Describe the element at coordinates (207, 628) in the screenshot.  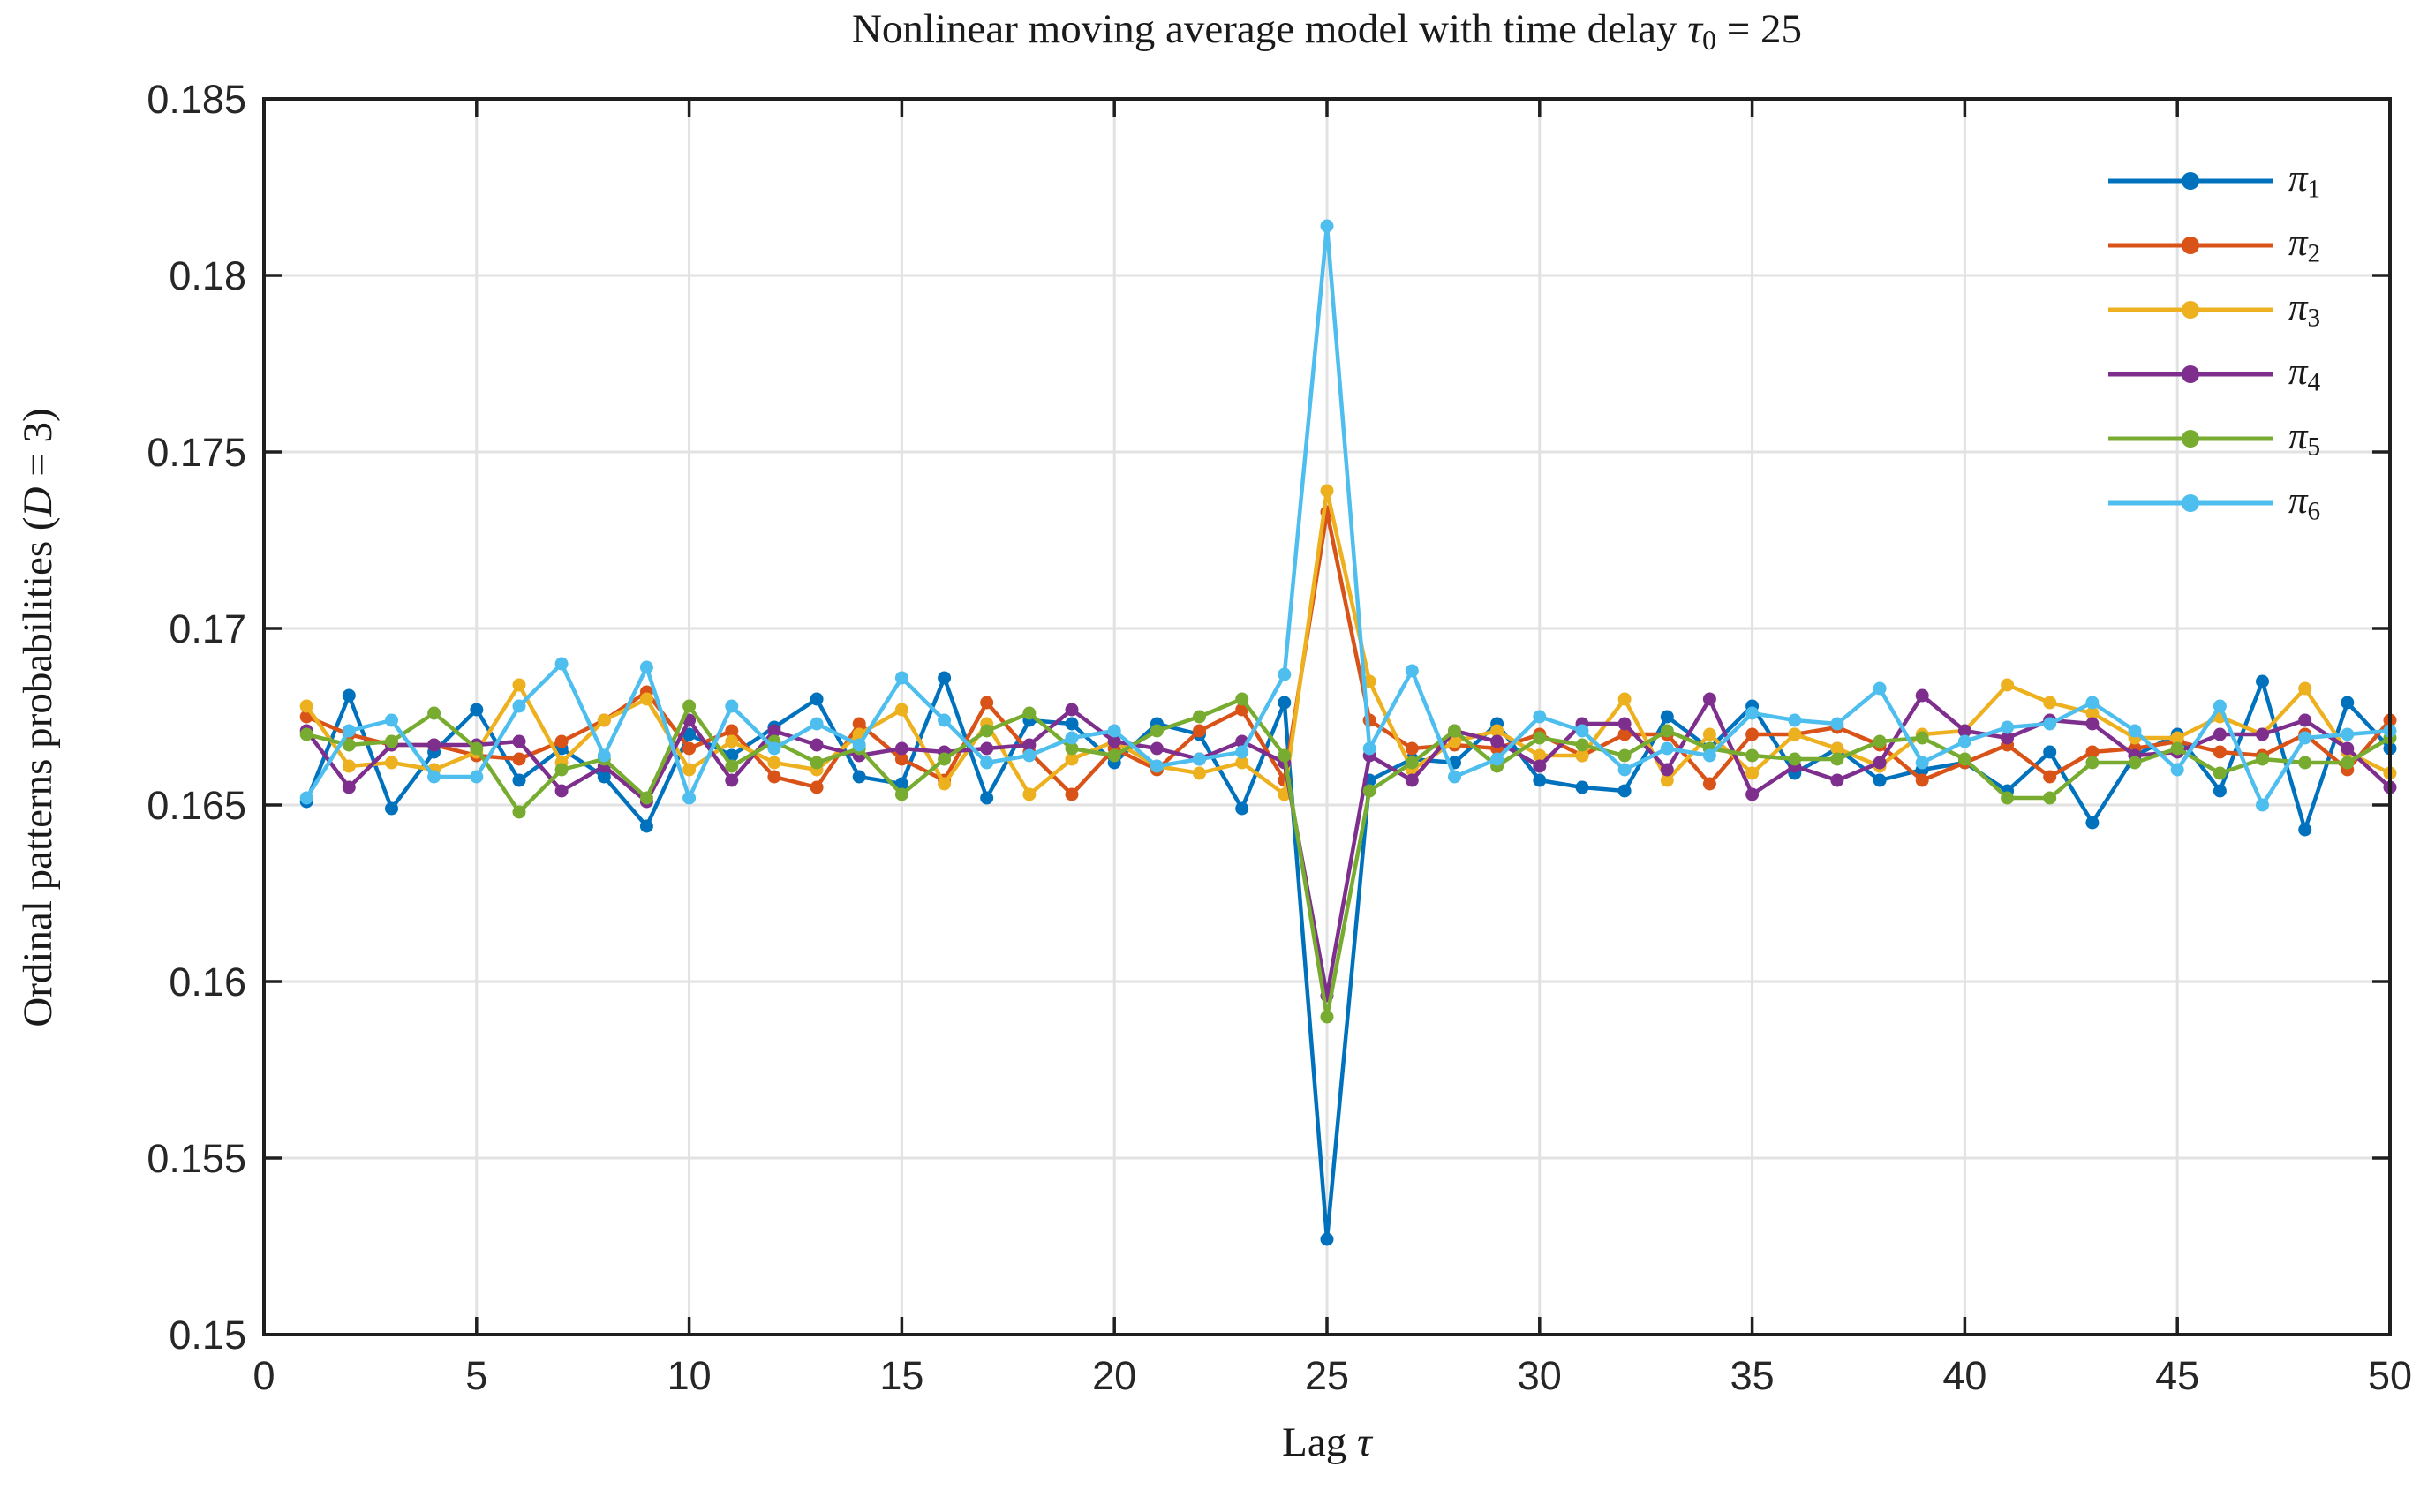
I see `y-tick-label: 0.17` at that location.